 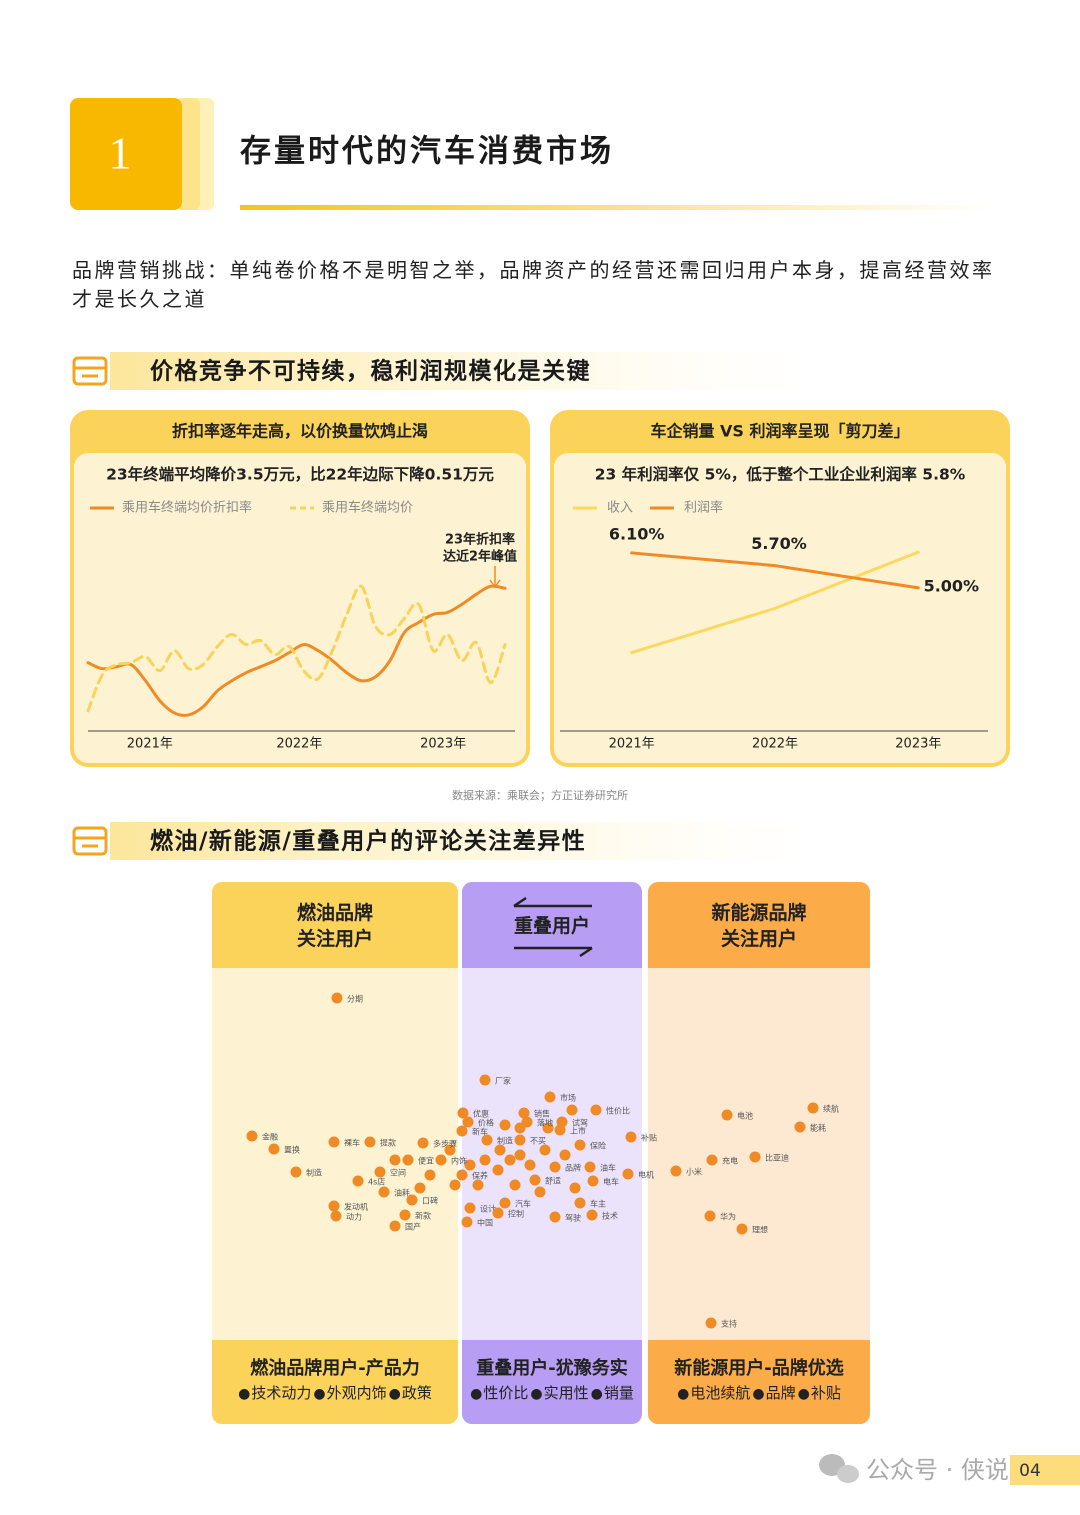 What do you see at coordinates (937, 1470) in the screenshot?
I see `footer-account: 公众号 · 侠说` at bounding box center [937, 1470].